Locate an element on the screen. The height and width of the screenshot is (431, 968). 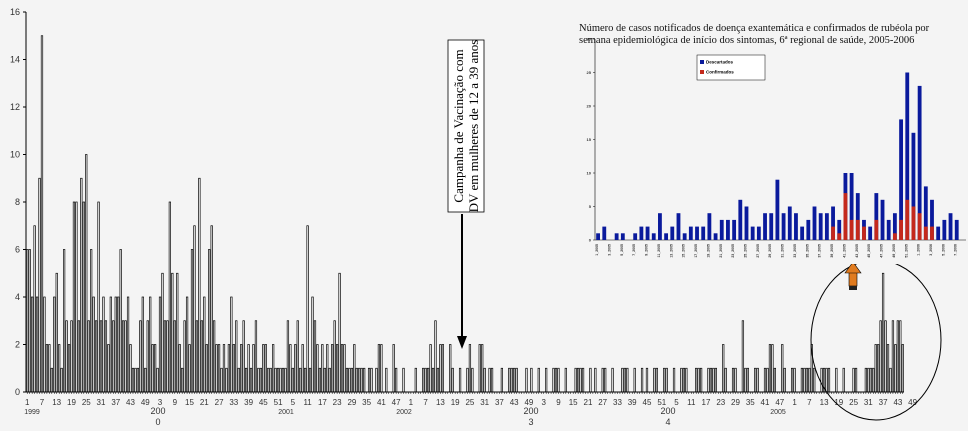
inset-x-tick-label: 1_2005 is located at coordinates (597, 250).